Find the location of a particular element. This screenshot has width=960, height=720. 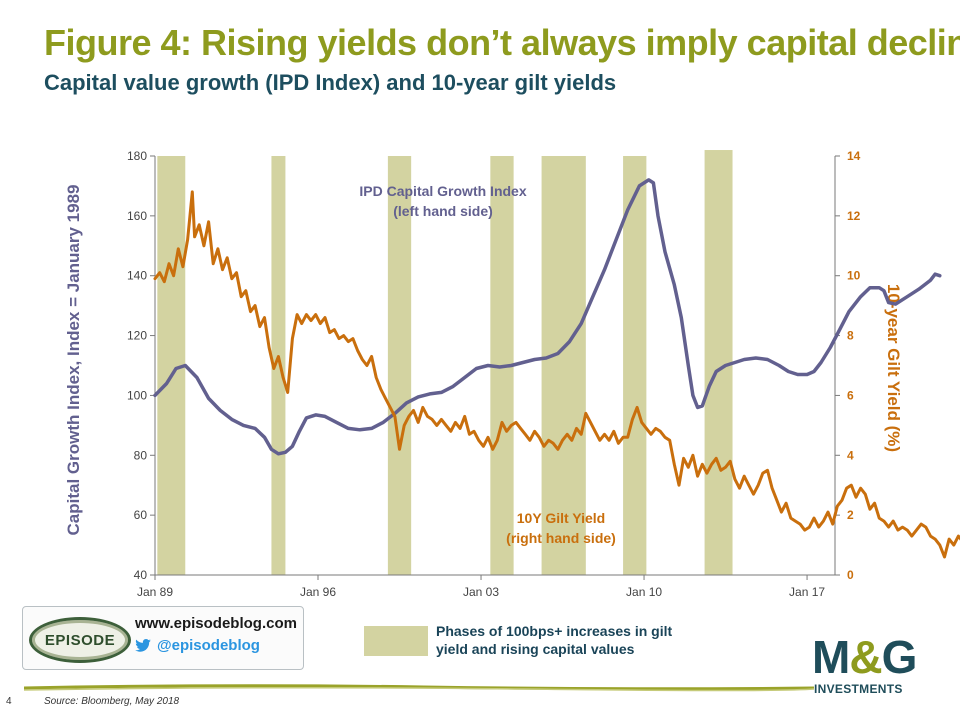

y-left-tick-label: 160 is located at coordinates (137, 216).